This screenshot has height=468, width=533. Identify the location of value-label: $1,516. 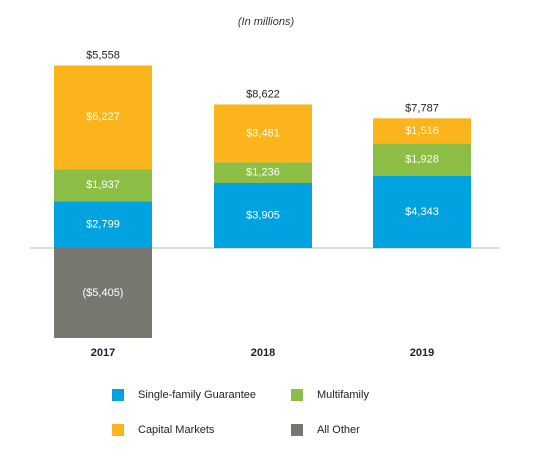
(422, 131).